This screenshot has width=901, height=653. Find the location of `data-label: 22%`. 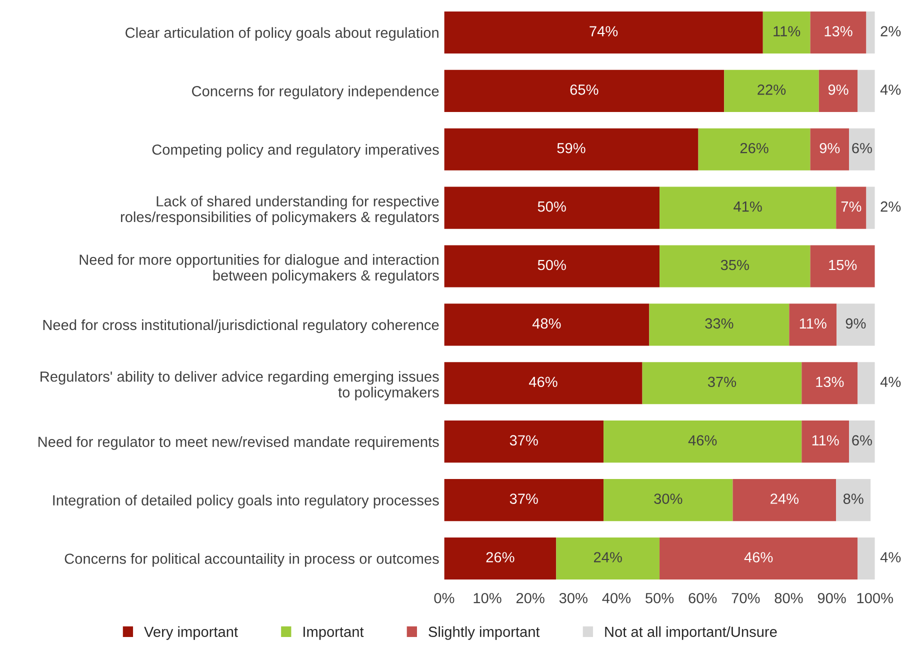

data-label: 22% is located at coordinates (772, 89).